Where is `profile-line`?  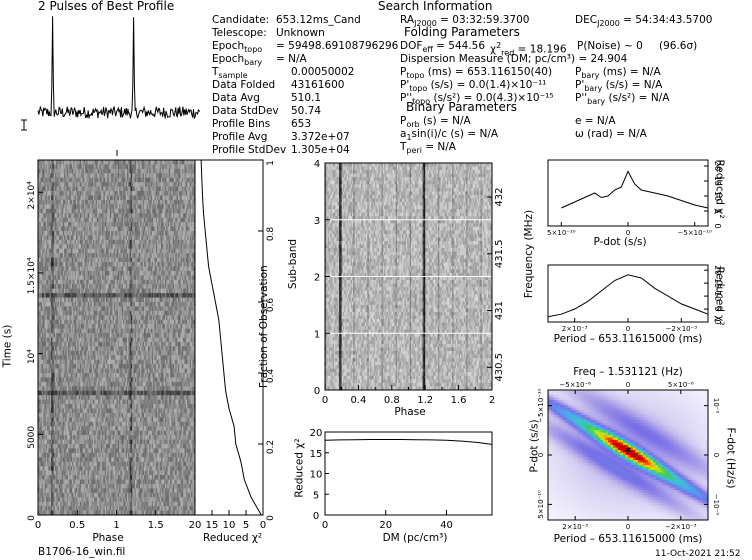
profile-line is located at coordinates (119, 67).